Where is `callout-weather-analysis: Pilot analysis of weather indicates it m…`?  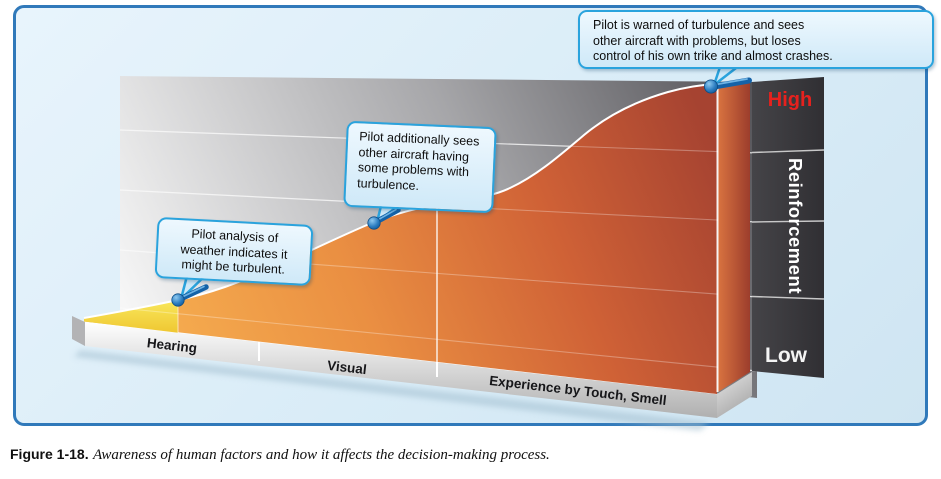
callout-weather-analysis: Pilot analysis of weather indicates it m… is located at coordinates (234, 251).